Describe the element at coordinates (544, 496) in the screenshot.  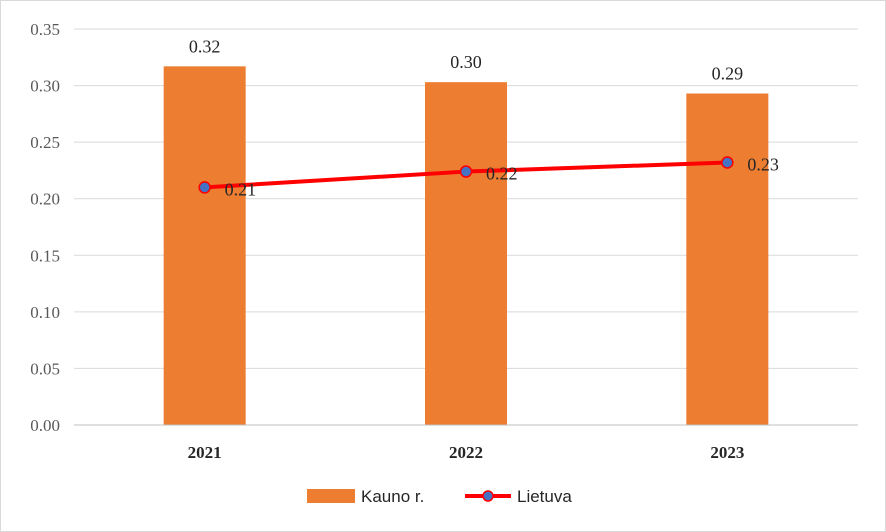
I see `legend-label-line: Lietuva` at that location.